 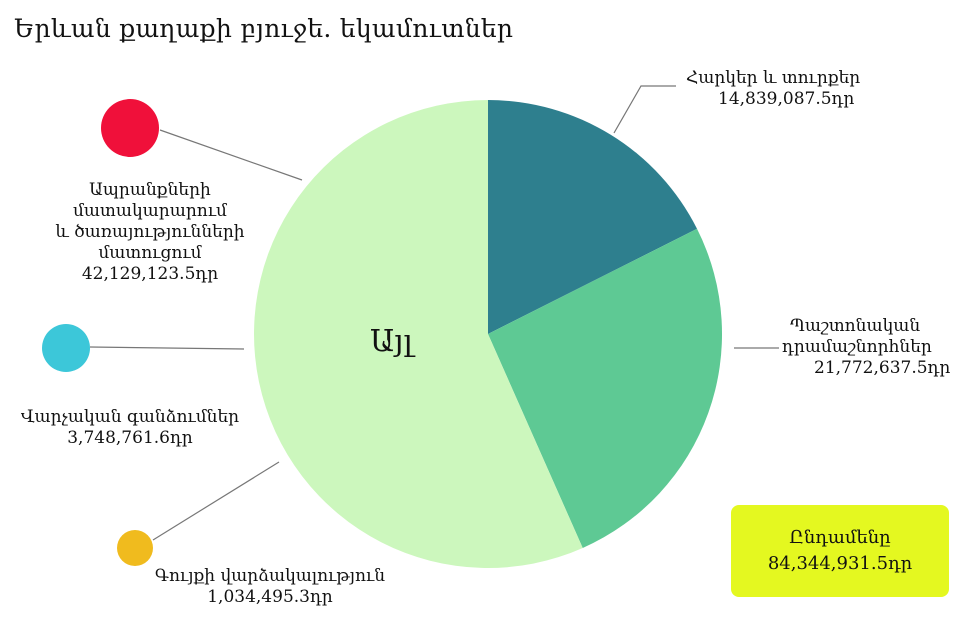 What do you see at coordinates (150, 274) in the screenshot?
I see `label-goods-value: 42,129,123.5դր` at bounding box center [150, 274].